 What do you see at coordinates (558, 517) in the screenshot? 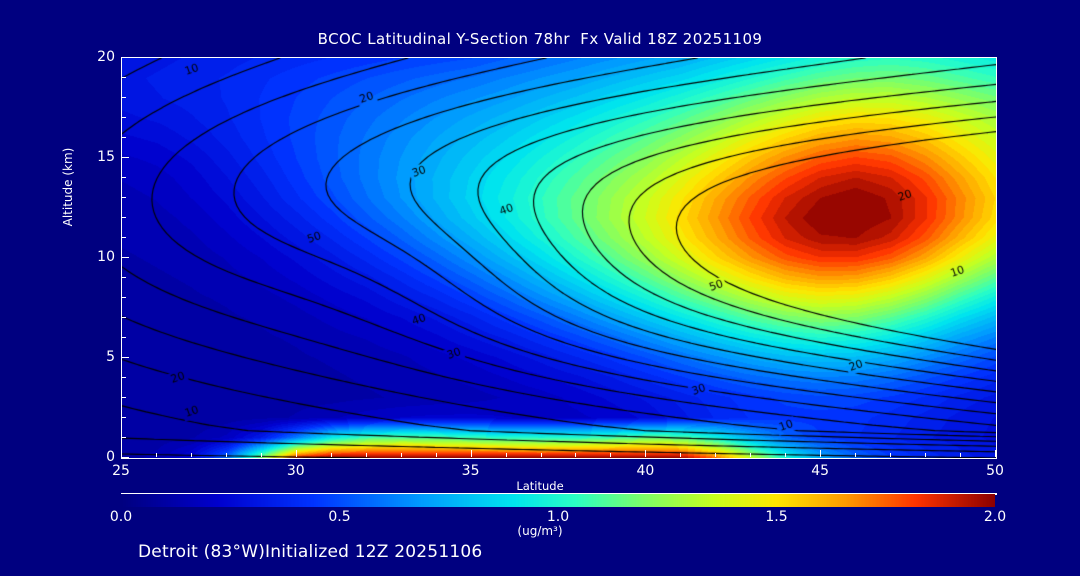
I see `colorbar-tick-label: 1.0` at bounding box center [558, 517].